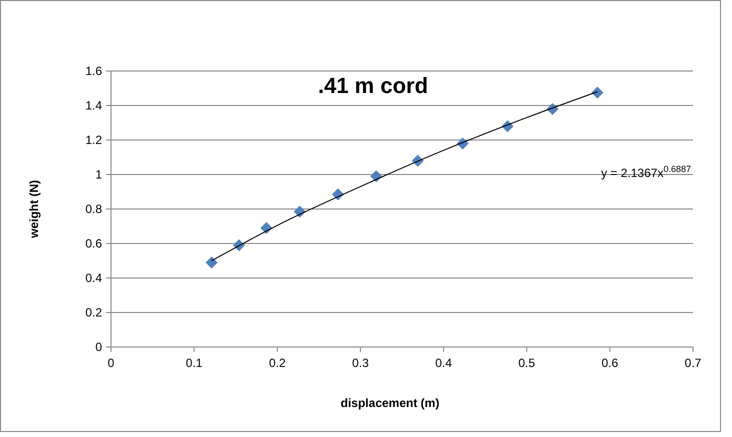 This screenshot has width=732, height=437. What do you see at coordinates (693, 363) in the screenshot?
I see `x-tick-label: 0.7` at bounding box center [693, 363].